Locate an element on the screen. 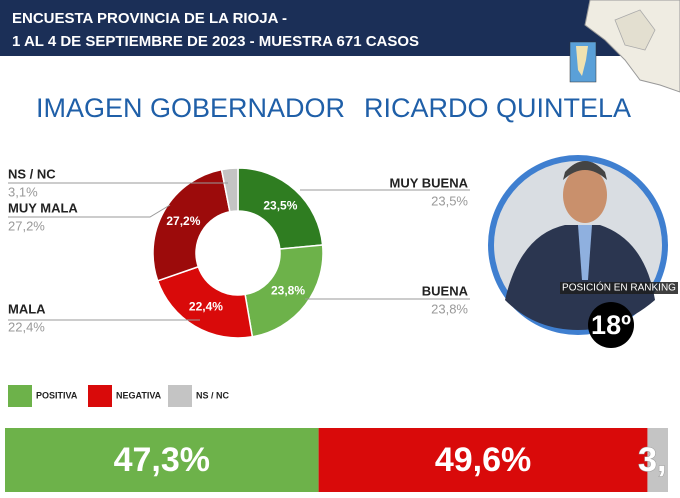  category-label: MUY MALA is located at coordinates (43, 207).